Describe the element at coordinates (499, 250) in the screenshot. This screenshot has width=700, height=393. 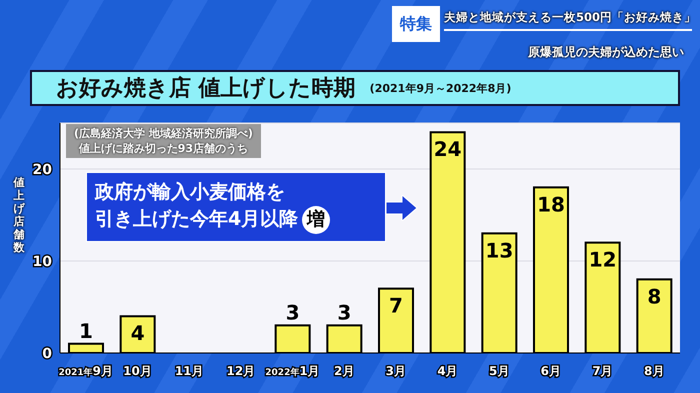
I see `data-label: 13` at that location.